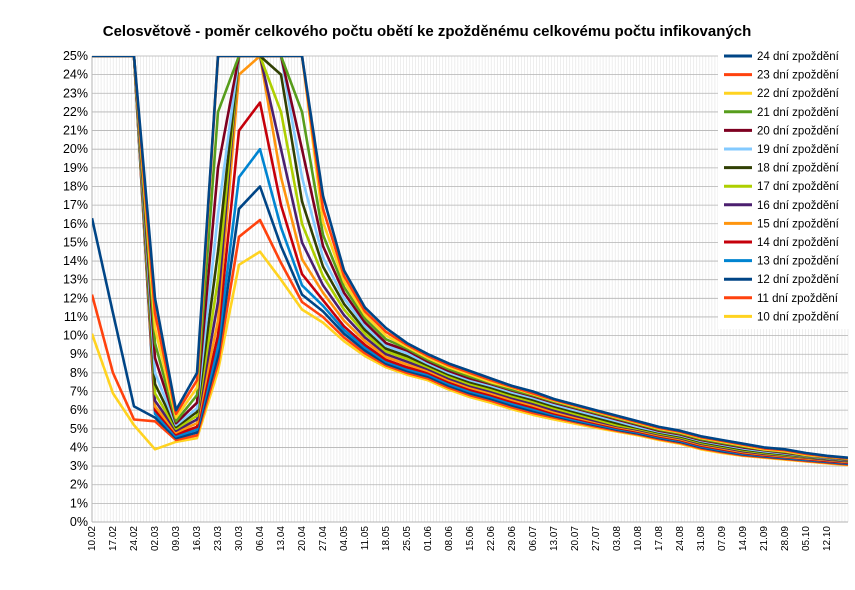 Image resolution: width=855 pixels, height=590 pixels. Describe the element at coordinates (798, 317) in the screenshot. I see `legend-label: 10 dní zpoždění` at that location.